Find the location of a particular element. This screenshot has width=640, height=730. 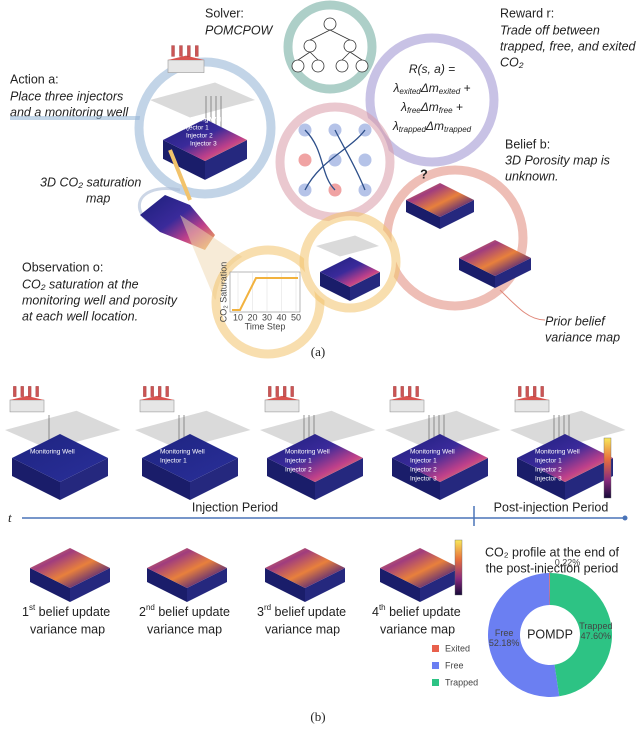

label: Reward r: is located at coordinates (527, 13).